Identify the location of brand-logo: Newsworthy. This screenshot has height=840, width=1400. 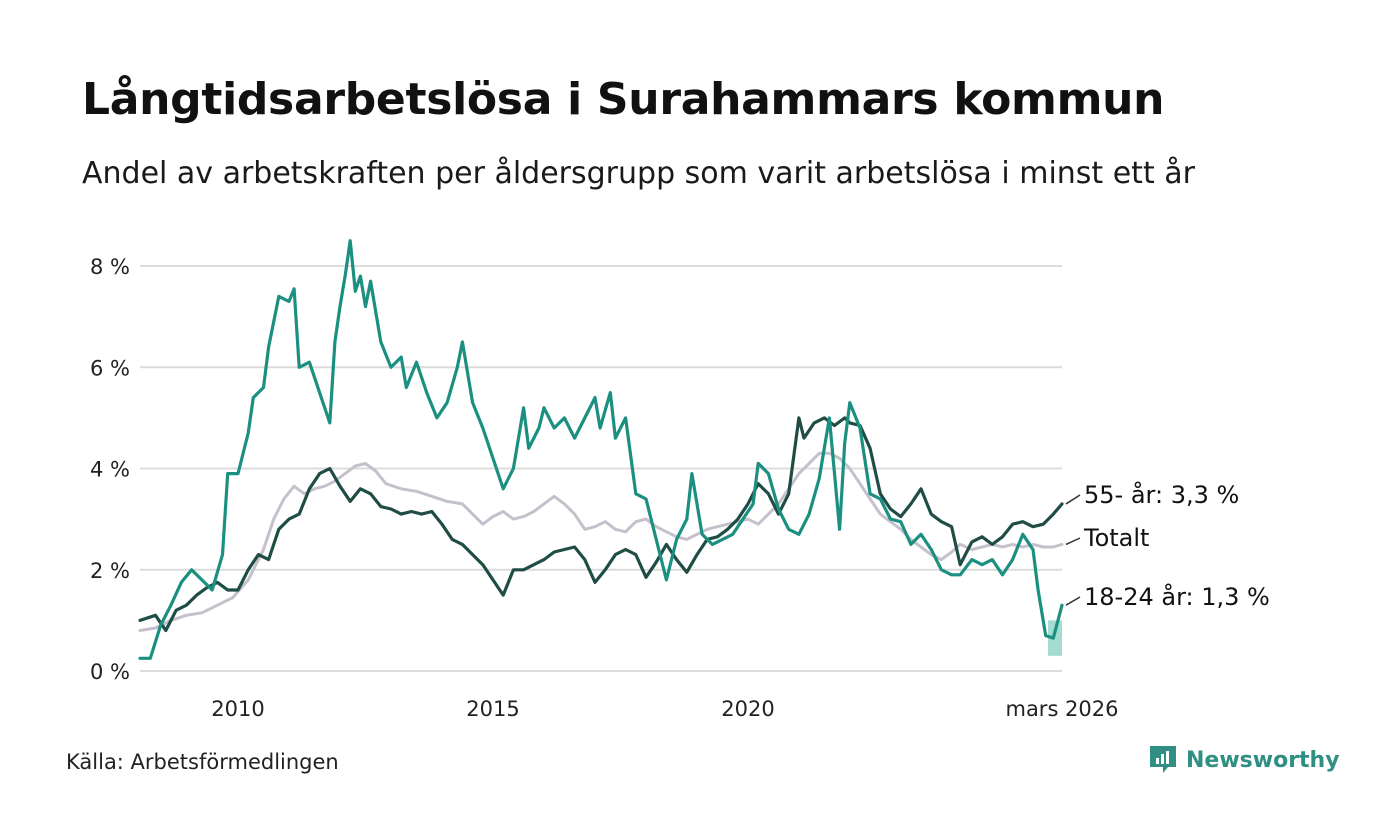
(1244, 760).